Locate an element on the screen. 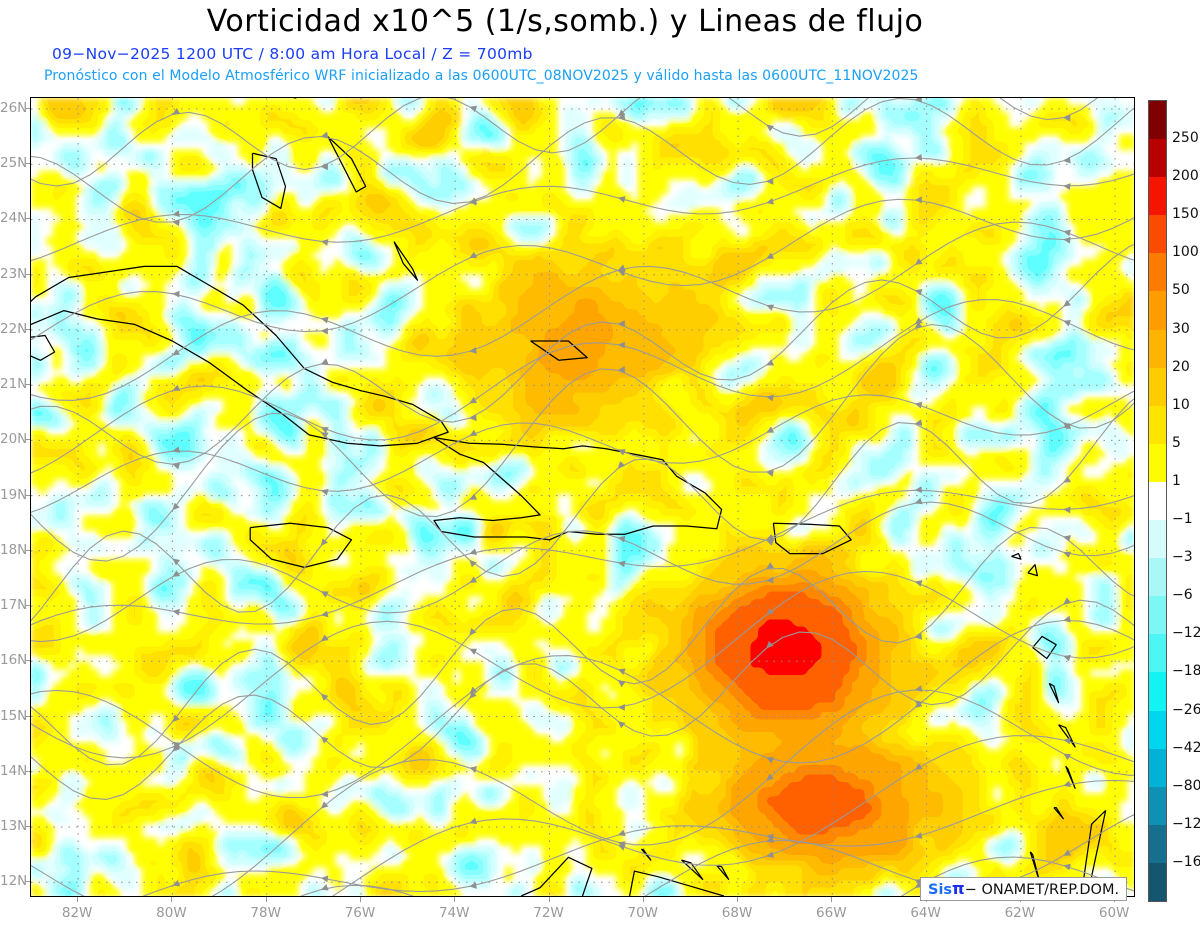 This screenshot has width=1200, height=927. x-axis-tick-label: 76W is located at coordinates (360, 913).